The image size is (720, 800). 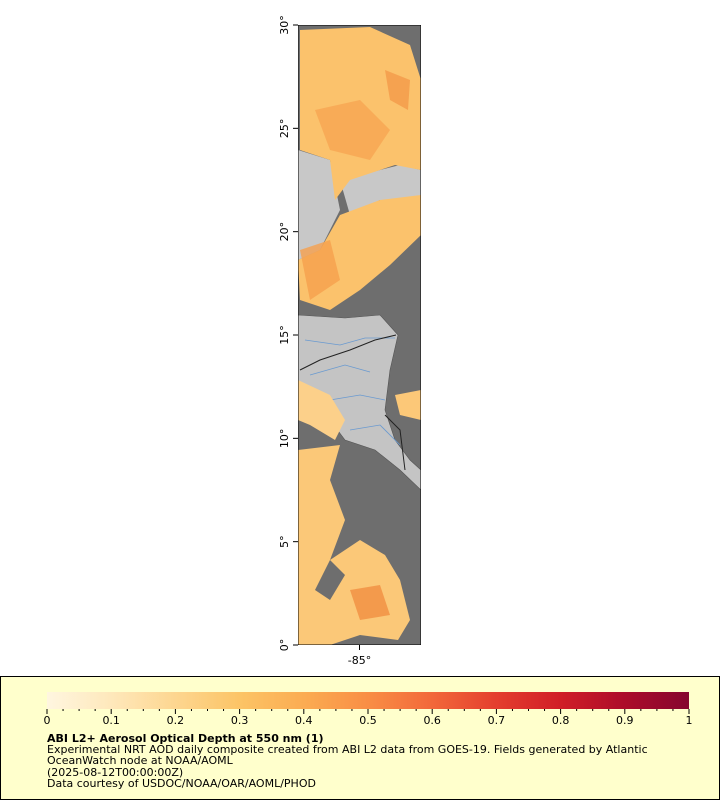 What do you see at coordinates (497, 720) in the screenshot?
I see `colorbar-tick-label: 0.7` at bounding box center [497, 720].